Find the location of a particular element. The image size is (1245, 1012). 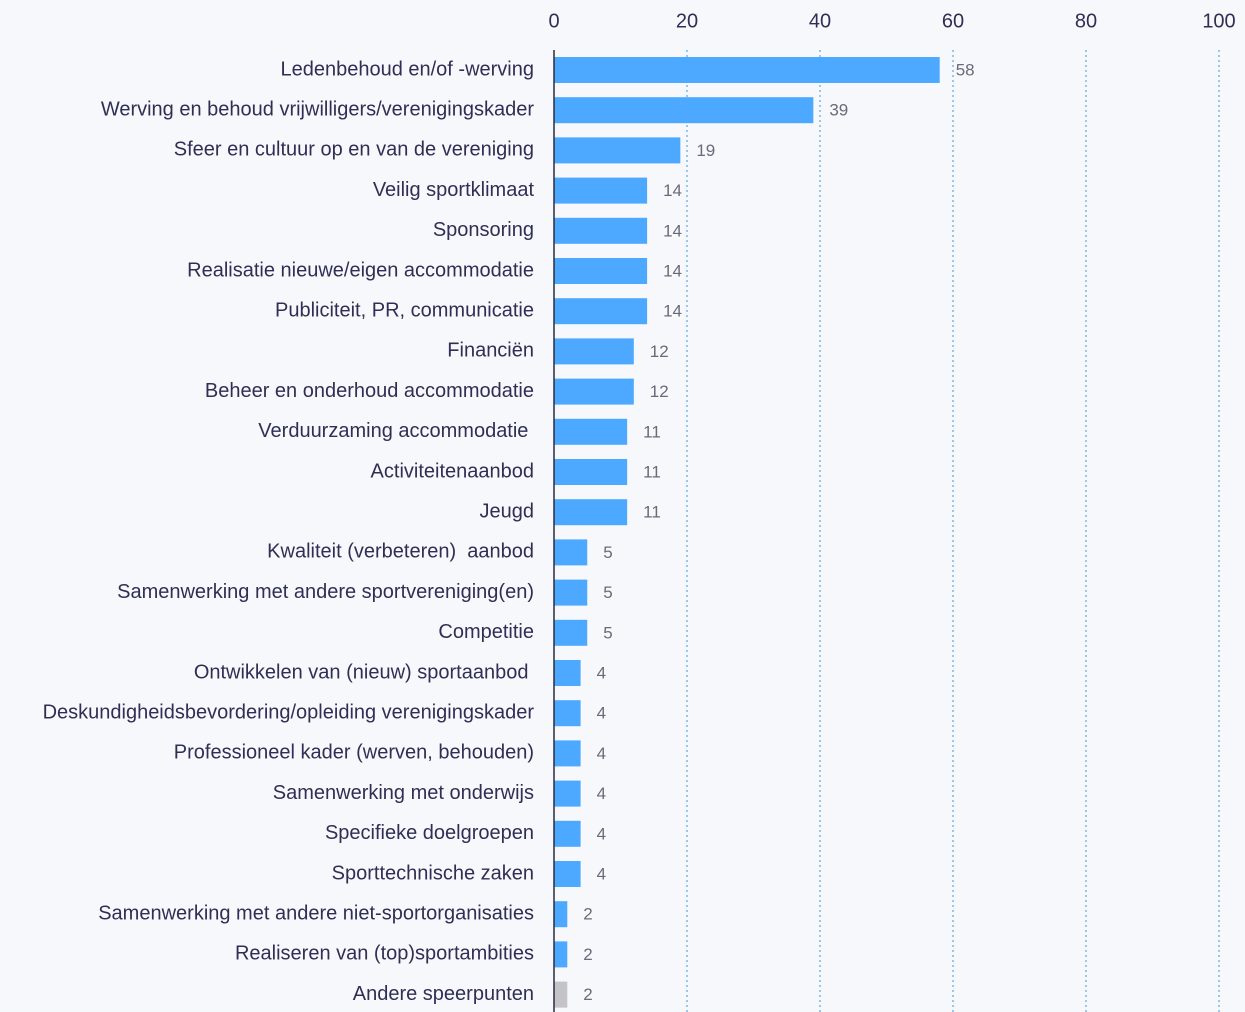

category-label: Competitie is located at coordinates (486, 632).